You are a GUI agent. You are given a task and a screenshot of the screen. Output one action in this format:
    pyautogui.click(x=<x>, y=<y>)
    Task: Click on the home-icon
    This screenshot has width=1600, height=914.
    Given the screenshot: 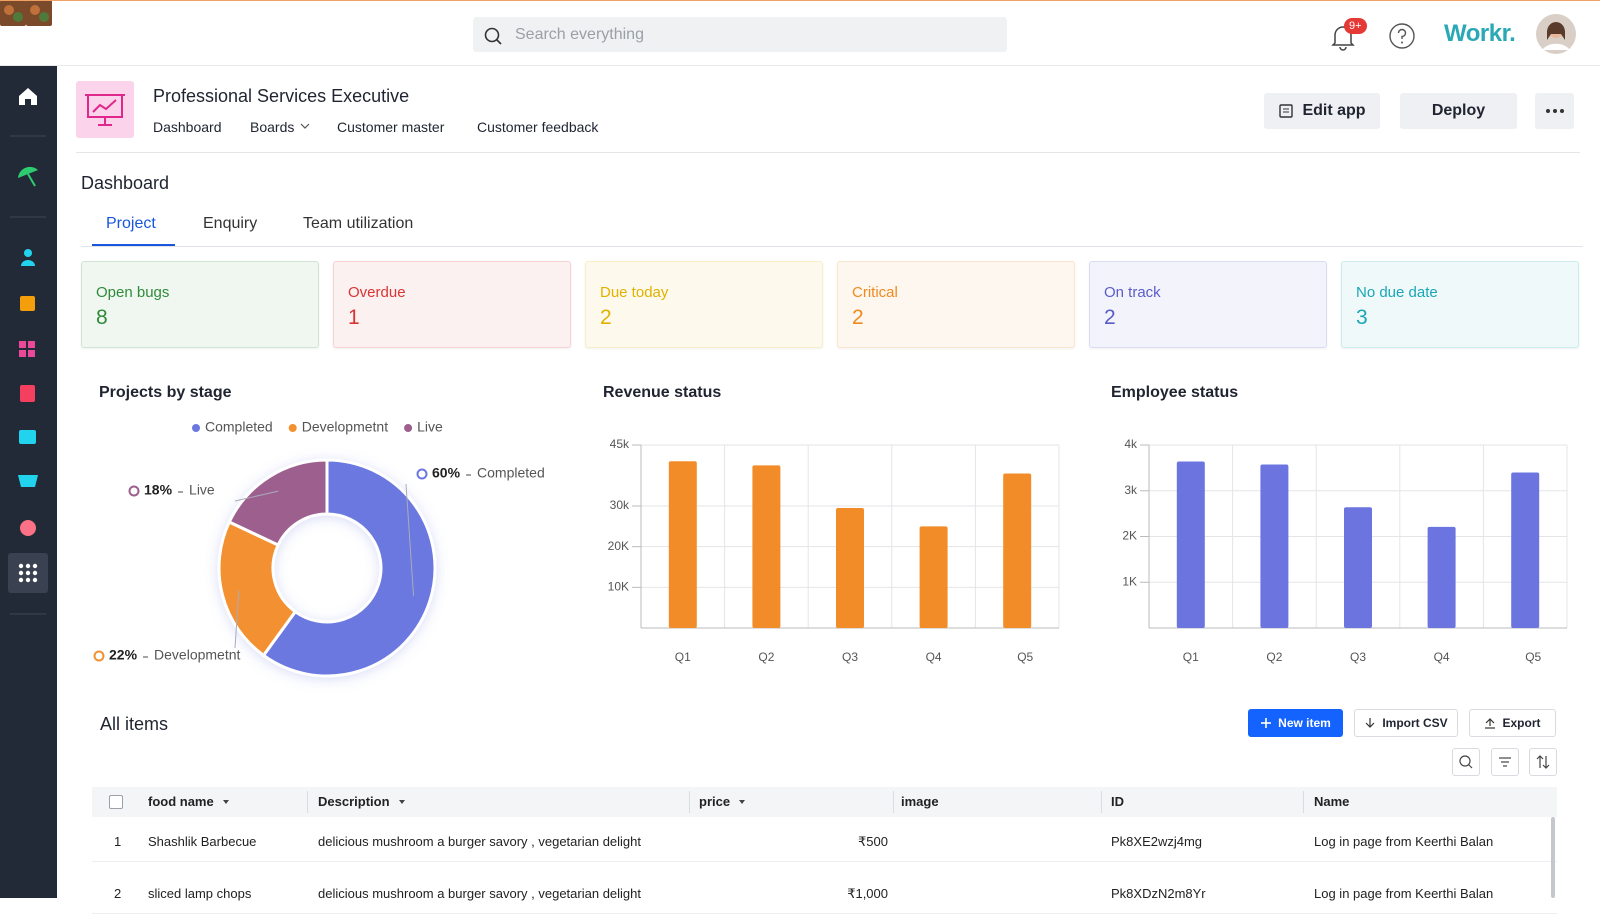 What is the action you would take?
    pyautogui.click(x=28, y=96)
    